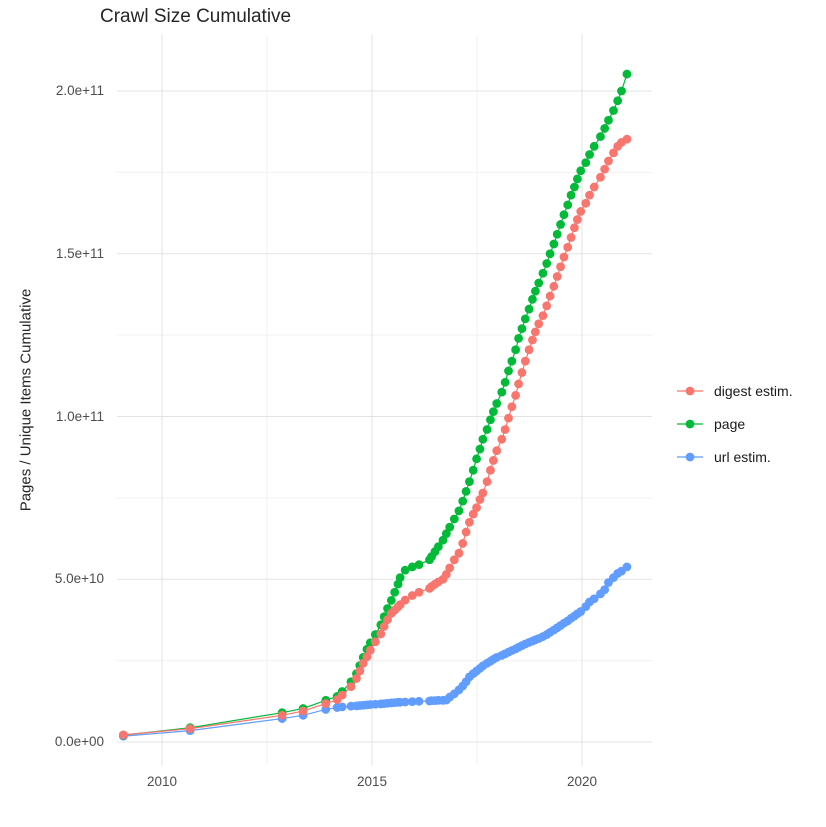 This screenshot has height=827, width=826. I want to click on y-axis-title: Pages / Unique Items Cumulative, so click(26, 400).